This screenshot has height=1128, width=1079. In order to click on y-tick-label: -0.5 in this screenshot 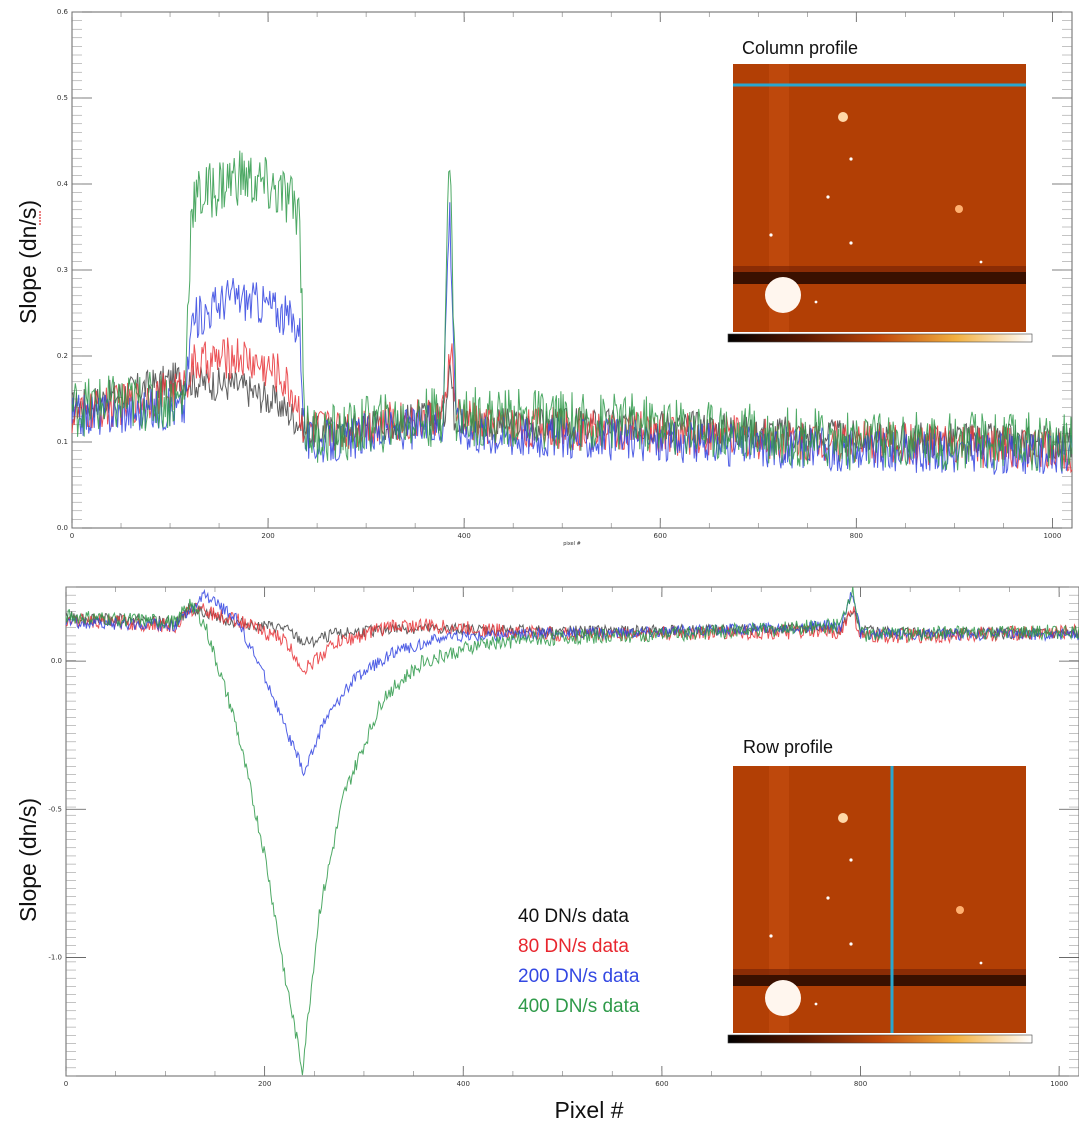, I will do `click(55, 809)`.